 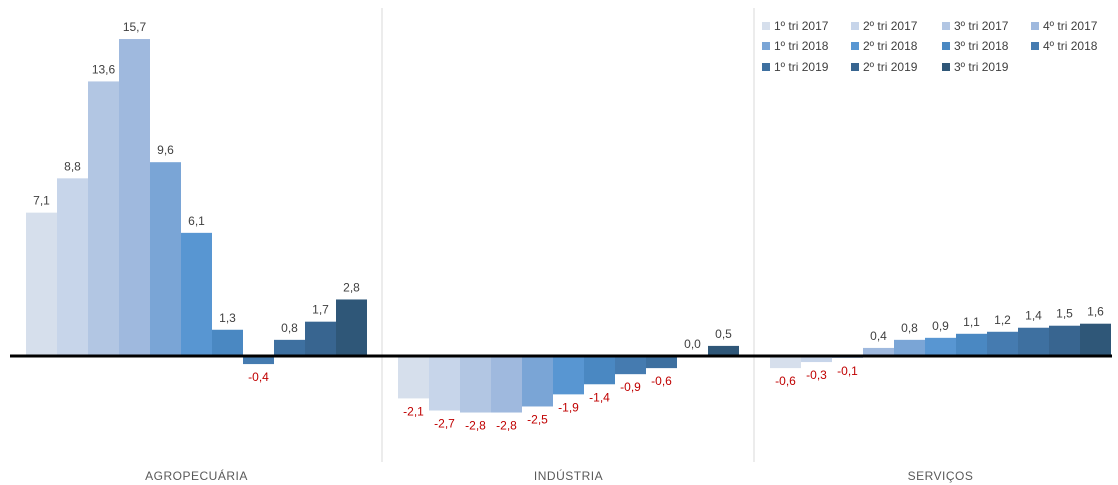 I want to click on legend-label: 1º tri 2019, so click(x=801, y=67).